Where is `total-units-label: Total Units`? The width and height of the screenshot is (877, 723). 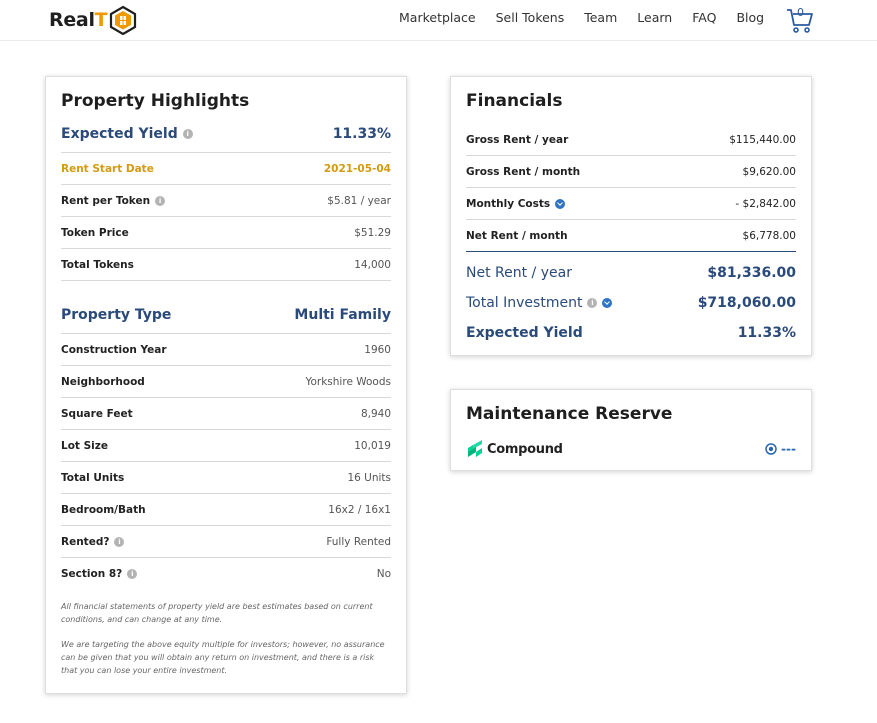 total-units-label: Total Units is located at coordinates (93, 477).